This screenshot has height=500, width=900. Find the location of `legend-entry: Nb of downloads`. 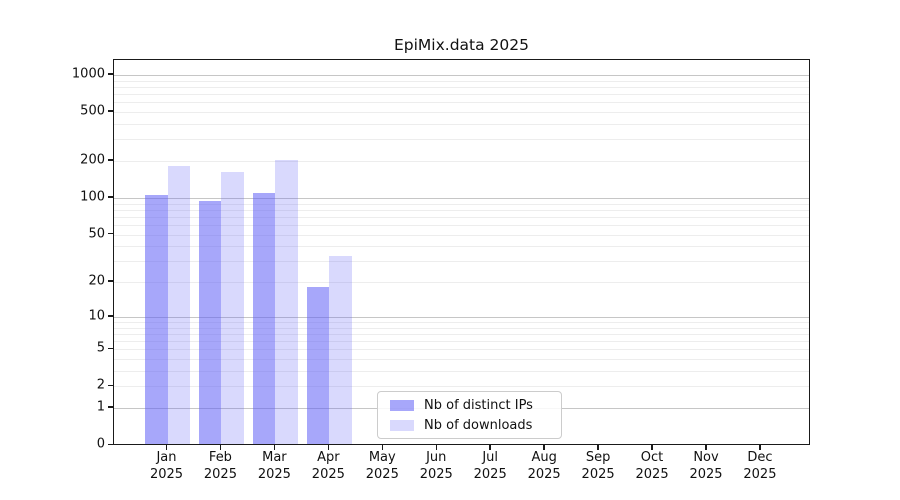

legend-entry: Nb of downloads is located at coordinates (475, 425).